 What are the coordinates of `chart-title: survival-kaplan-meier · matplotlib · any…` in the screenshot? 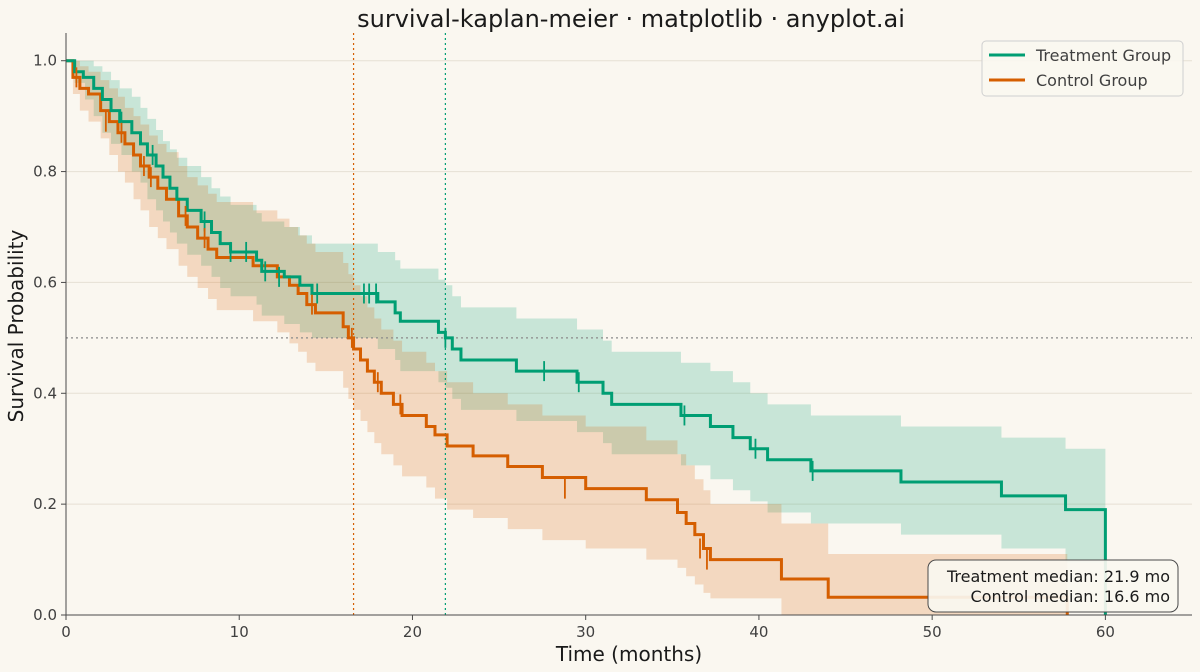 It's located at (631, 19).